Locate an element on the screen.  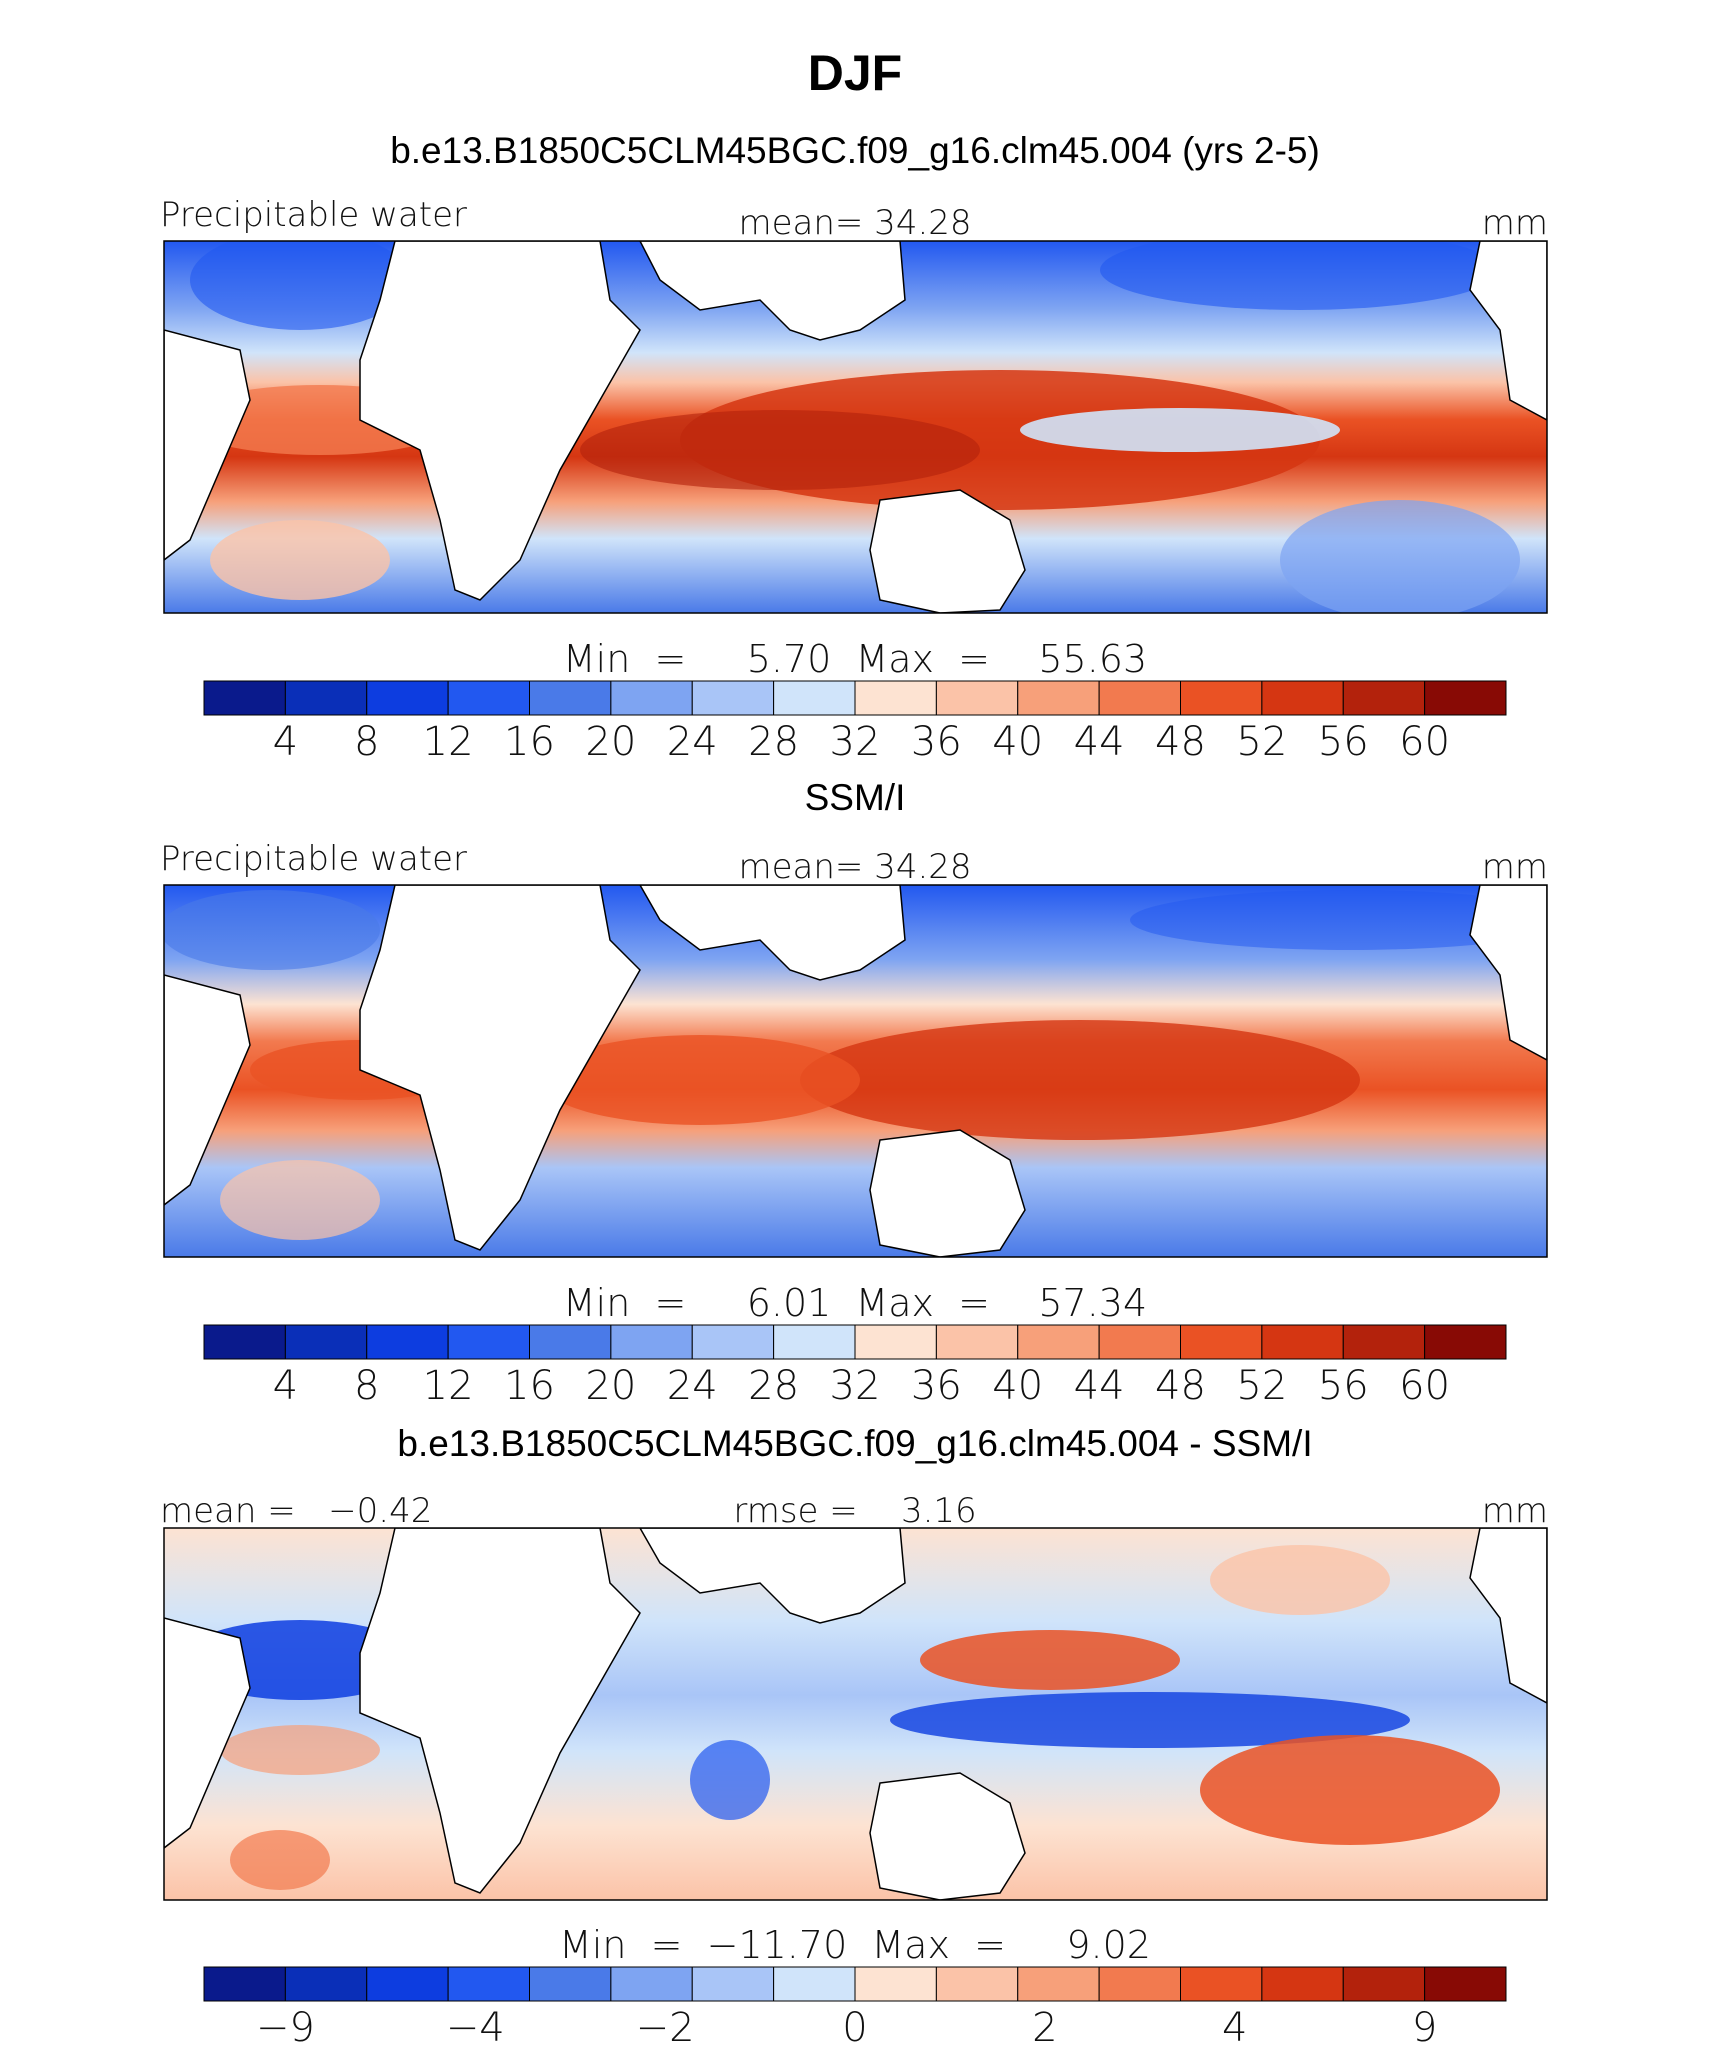
colorbar-tick-label: 48 is located at coordinates (1180, 1386).